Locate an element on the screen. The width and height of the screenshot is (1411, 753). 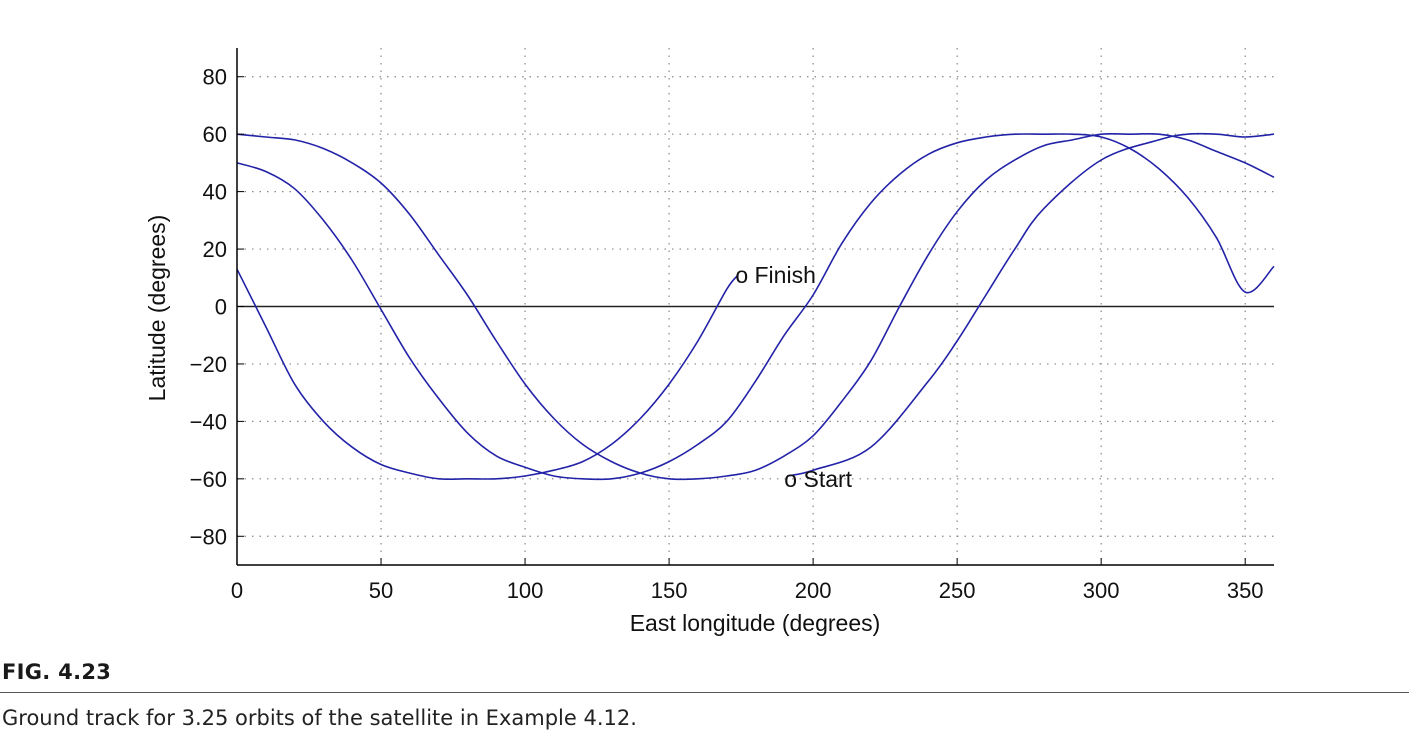
y-tick-label: −20 is located at coordinates (208, 364).